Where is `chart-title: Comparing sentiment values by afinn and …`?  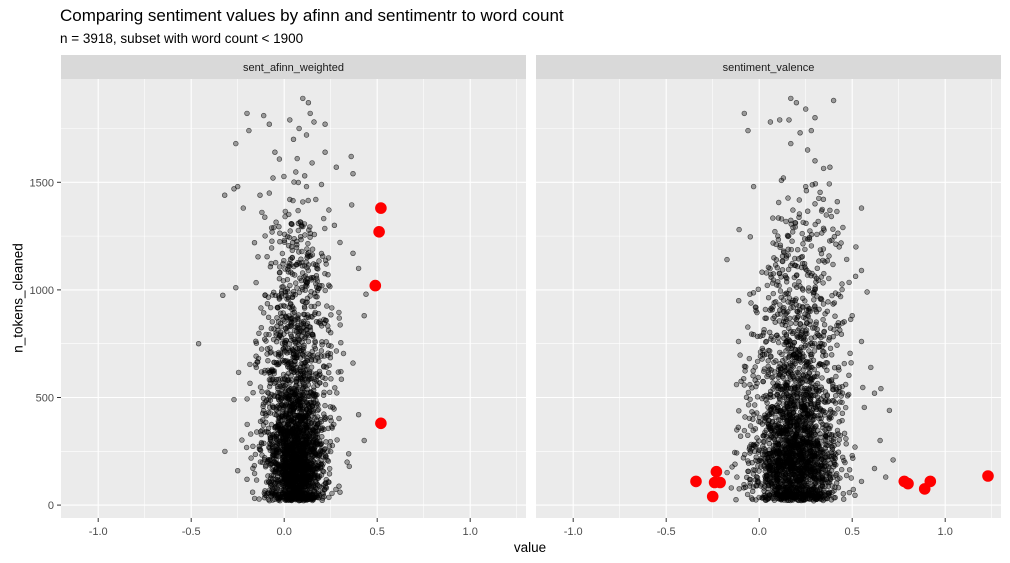
chart-title: Comparing sentiment values by afinn and … is located at coordinates (312, 15).